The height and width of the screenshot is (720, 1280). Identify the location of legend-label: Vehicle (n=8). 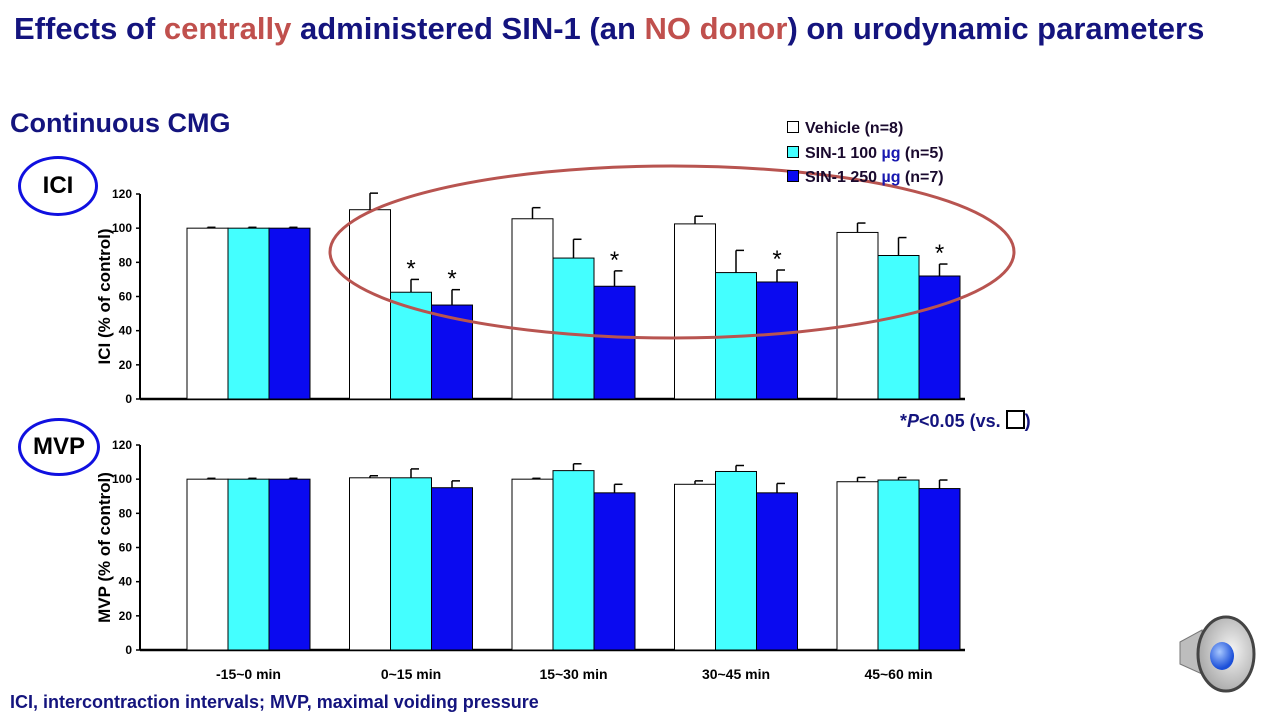
(854, 128).